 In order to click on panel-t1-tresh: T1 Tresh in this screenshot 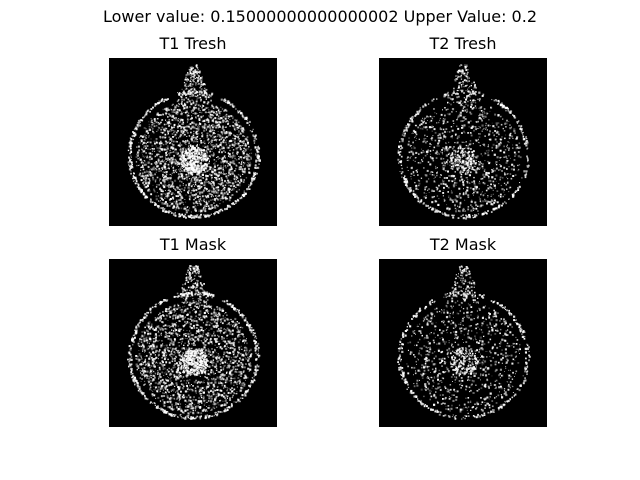, I will do `click(193, 130)`.